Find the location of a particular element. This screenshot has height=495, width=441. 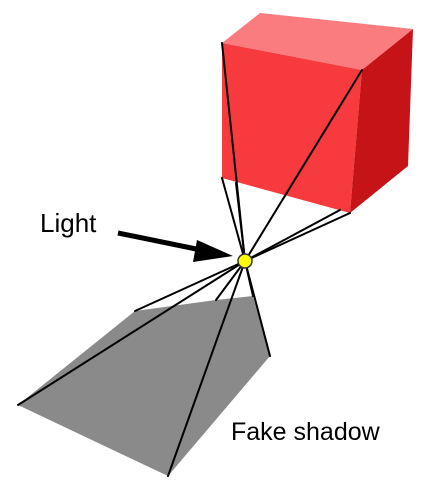

light-source-icon is located at coordinates (245, 261).